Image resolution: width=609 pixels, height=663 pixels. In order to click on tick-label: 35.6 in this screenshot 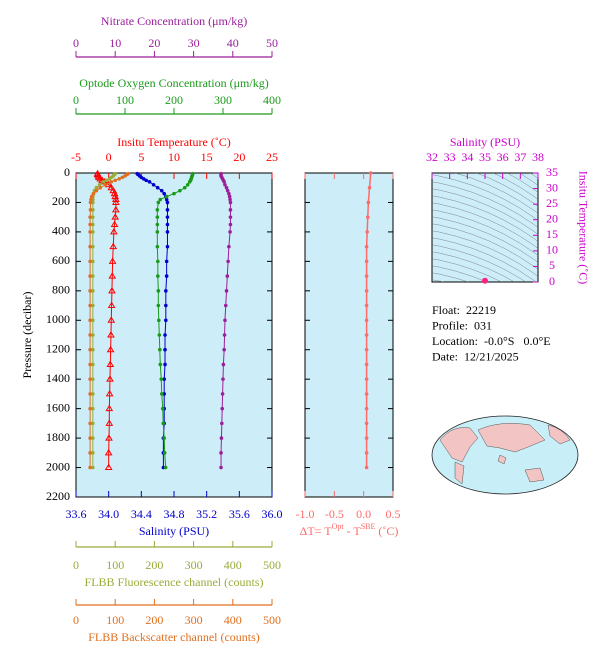, I will do `click(239, 514)`.